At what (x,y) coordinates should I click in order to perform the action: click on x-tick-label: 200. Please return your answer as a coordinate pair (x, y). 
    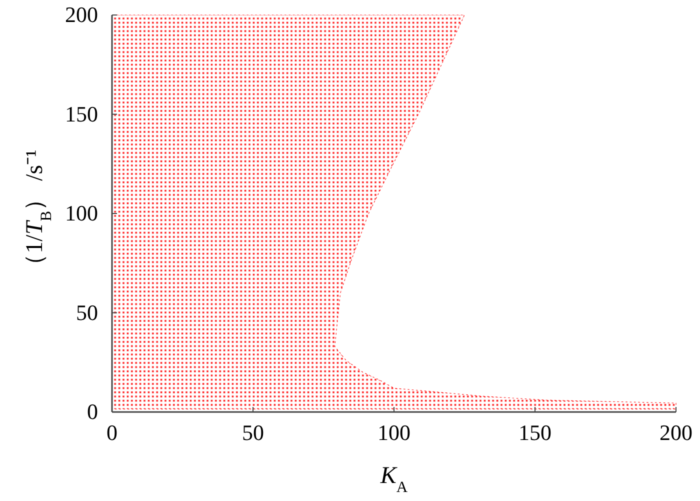
    Looking at the image, I should click on (676, 432).